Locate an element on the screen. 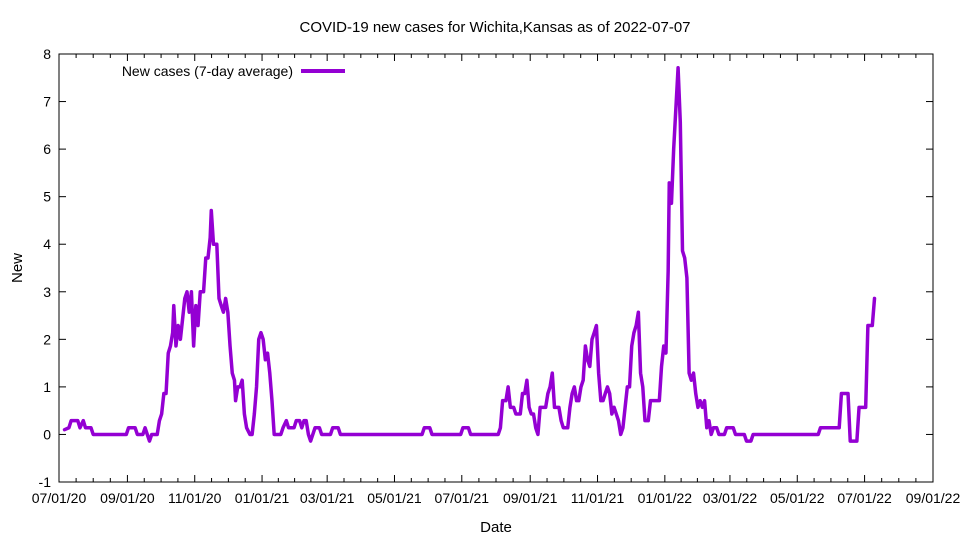 The image size is (960, 540). x-tick-label: 01/01/21 is located at coordinates (262, 498).